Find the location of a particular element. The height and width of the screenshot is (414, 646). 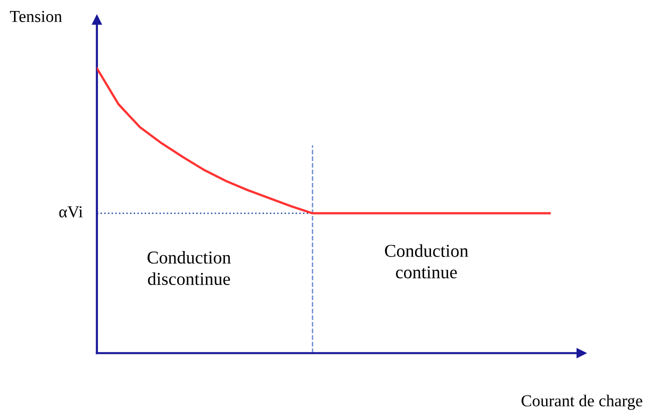

annotation: Conduction continue is located at coordinates (426, 261).